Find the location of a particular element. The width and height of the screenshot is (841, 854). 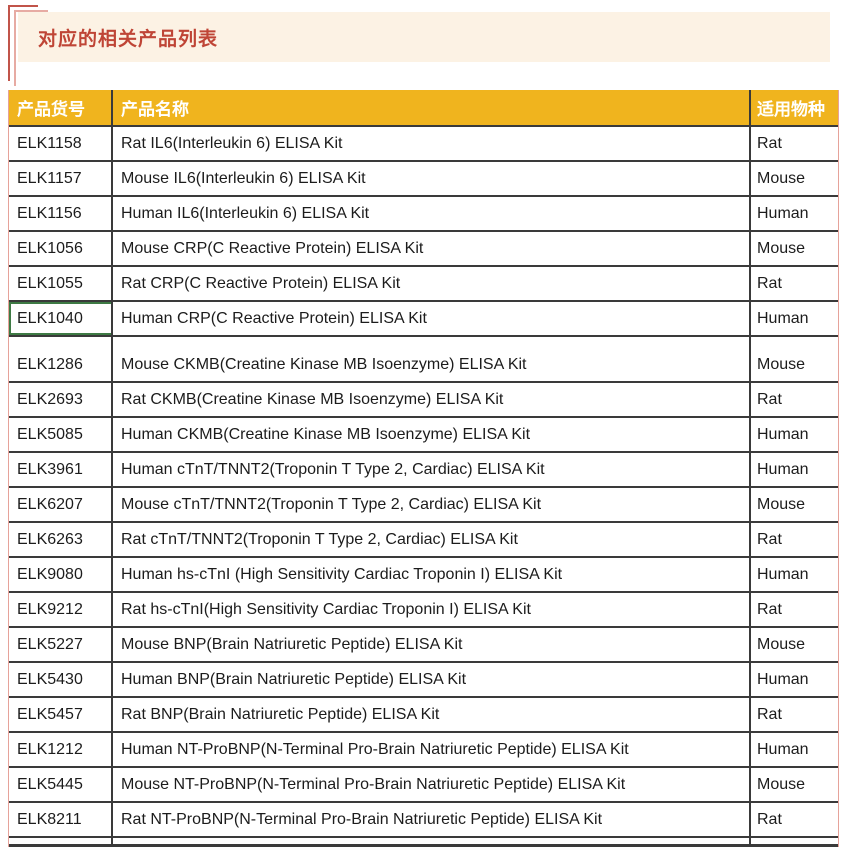

cell-product-code: ELK9080 is located at coordinates (50, 574).